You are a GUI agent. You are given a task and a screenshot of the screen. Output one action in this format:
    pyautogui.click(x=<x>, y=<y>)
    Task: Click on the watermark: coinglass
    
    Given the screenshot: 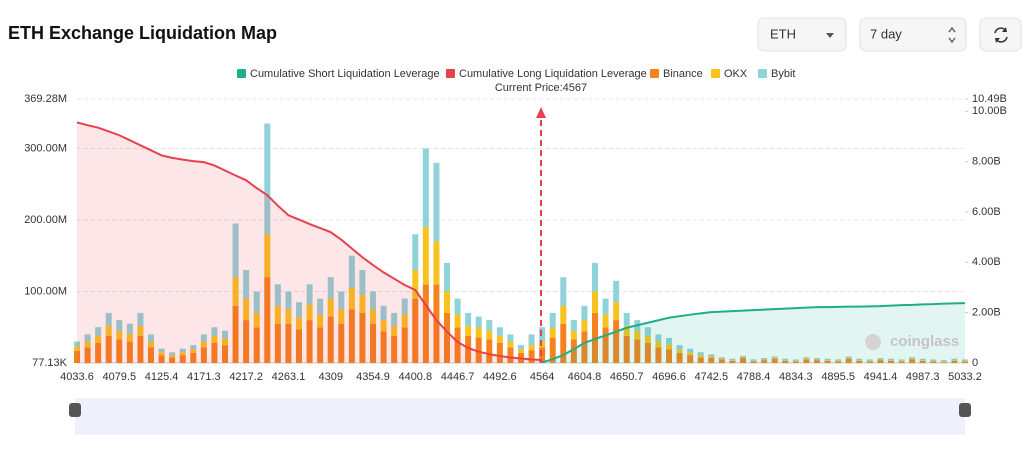 What is the action you would take?
    pyautogui.click(x=924, y=341)
    